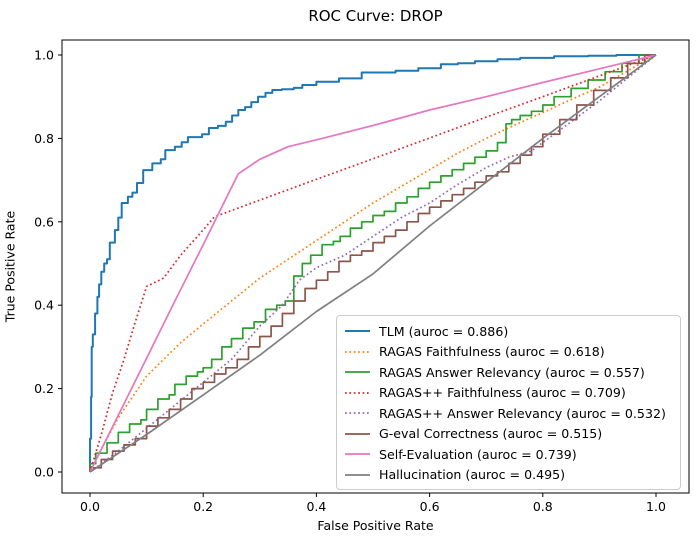  What do you see at coordinates (44, 138) in the screenshot?
I see `y-tick-label: 0.8` at bounding box center [44, 138].